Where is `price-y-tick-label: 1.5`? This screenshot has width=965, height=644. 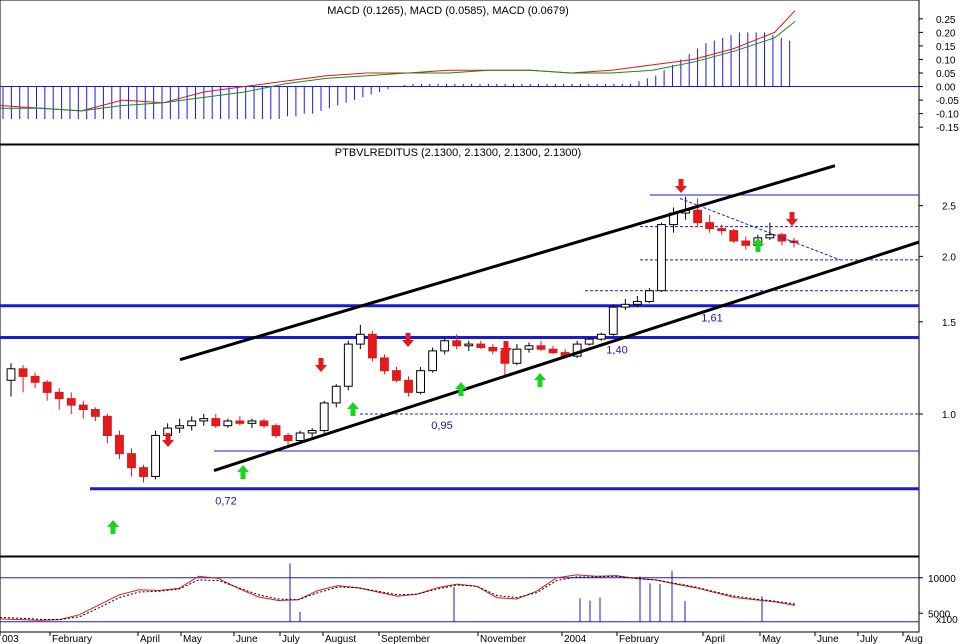
price-y-tick-label: 1.5 is located at coordinates (949, 323).